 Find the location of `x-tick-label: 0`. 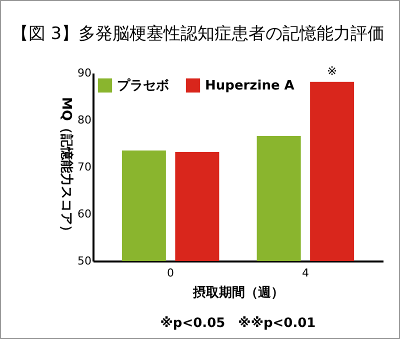

x-tick-label: 0 is located at coordinates (170, 273).